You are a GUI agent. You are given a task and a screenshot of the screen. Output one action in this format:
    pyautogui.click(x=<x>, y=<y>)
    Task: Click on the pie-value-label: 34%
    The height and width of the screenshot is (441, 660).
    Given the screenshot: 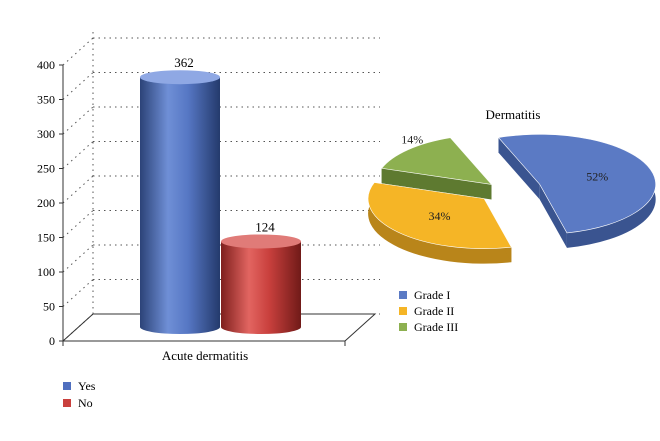 What is the action you would take?
    pyautogui.click(x=440, y=216)
    